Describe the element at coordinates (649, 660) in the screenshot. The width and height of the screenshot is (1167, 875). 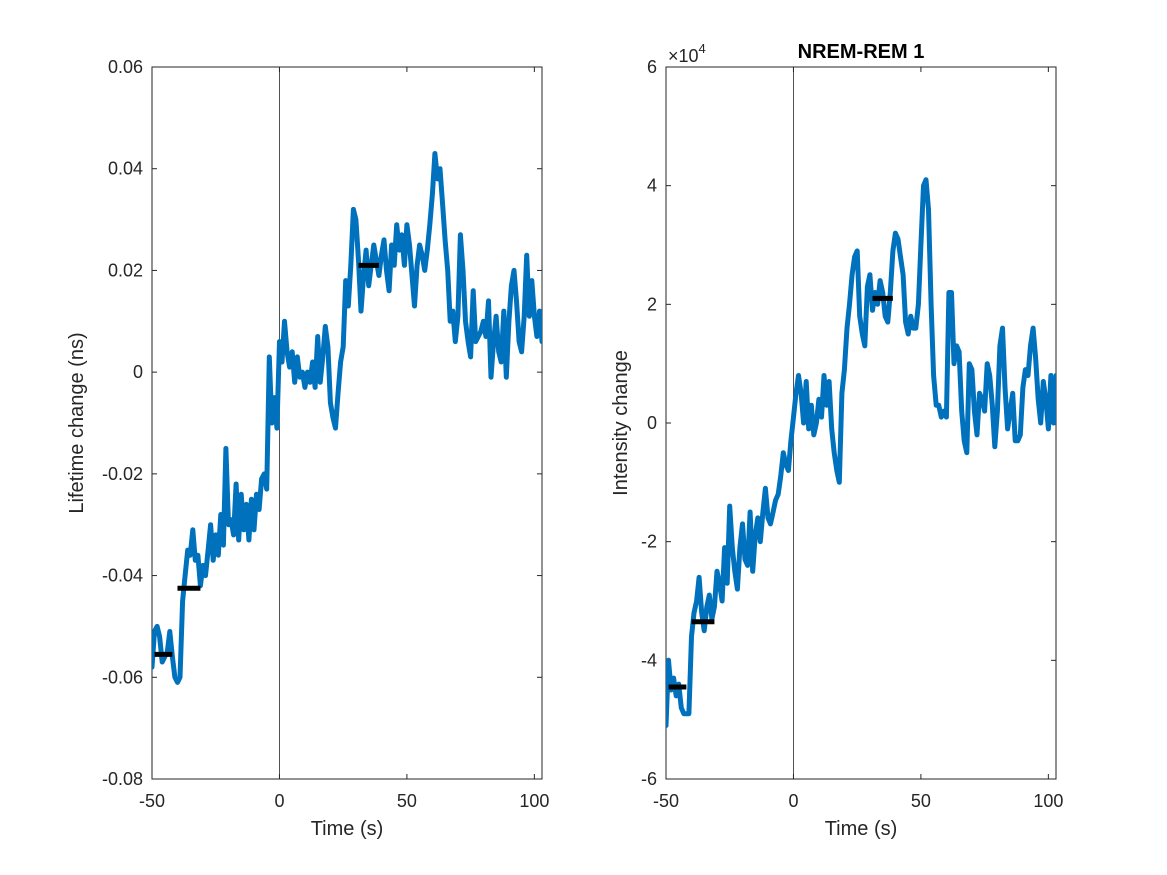
I see `y-tick-label: -4` at that location.